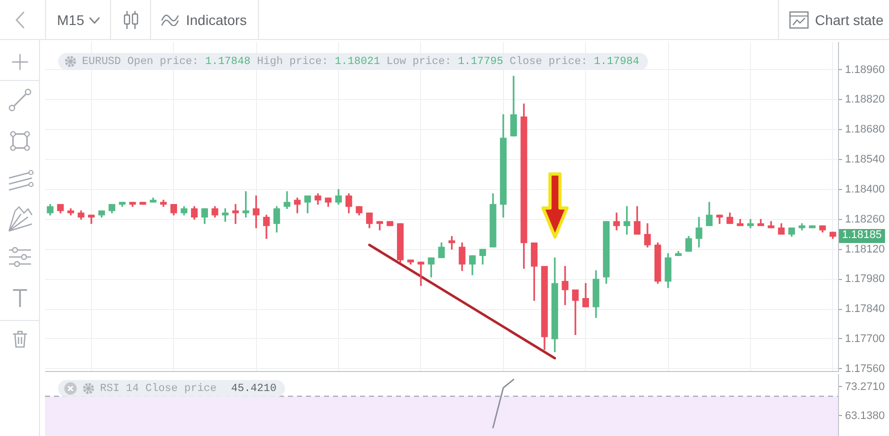 This screenshot has width=889, height=436. I want to click on y-tick-label: 73.2710, so click(865, 386).